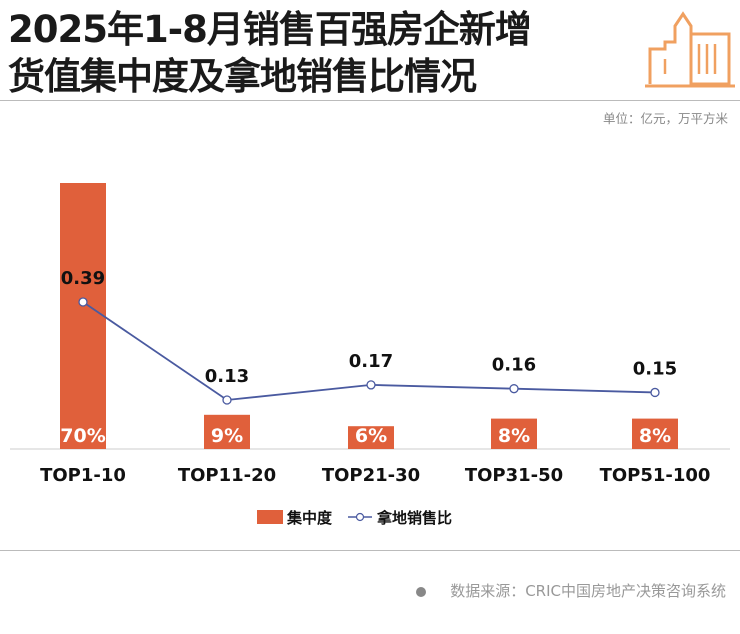 The image size is (740, 634). What do you see at coordinates (370, 100) in the screenshot?
I see `title-divider` at bounding box center [370, 100].